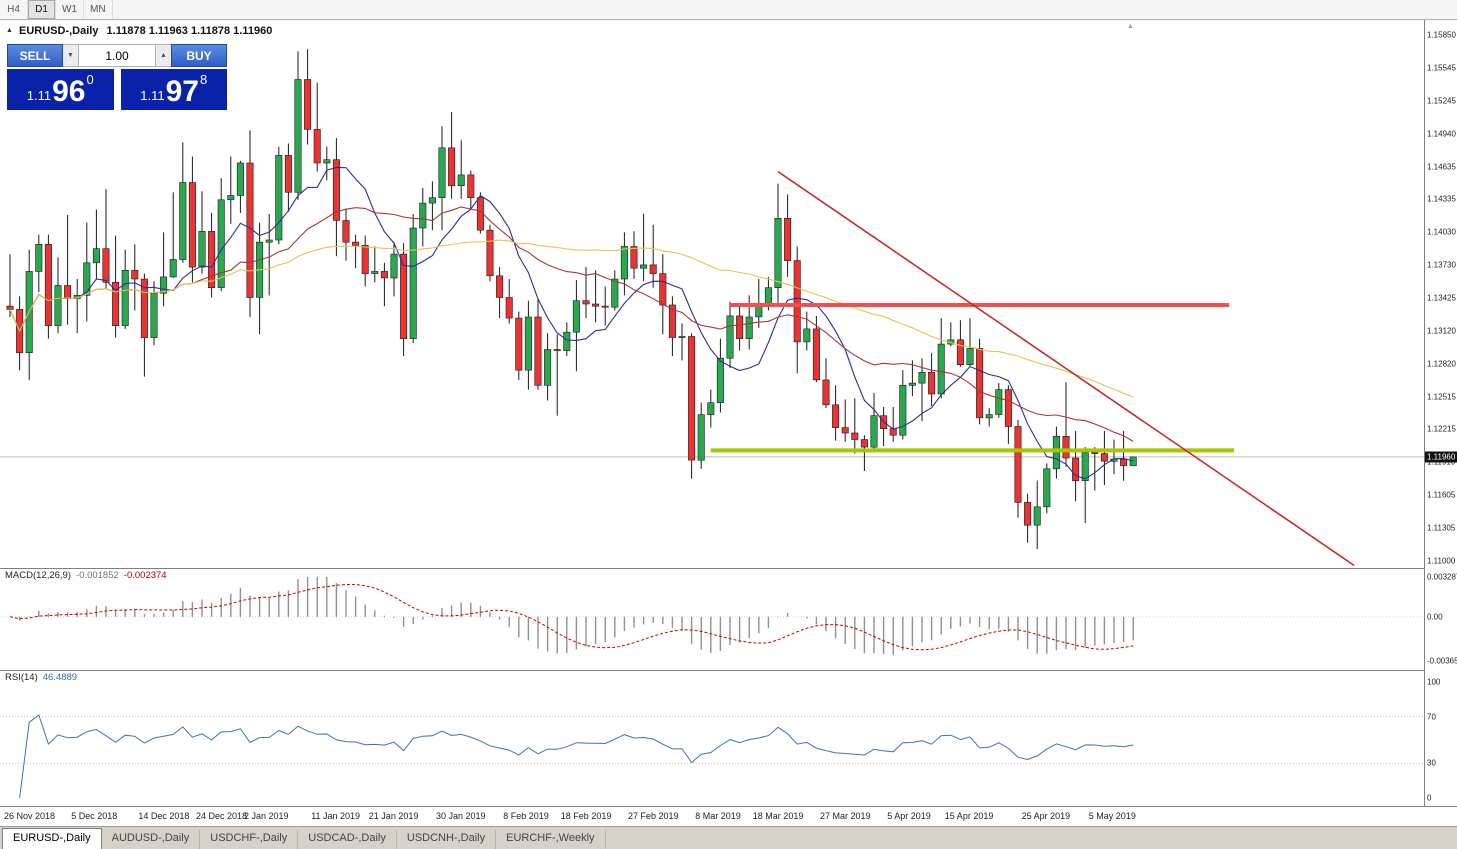 The image size is (1457, 849). I want to click on date-label: 27 Mar 2019, so click(845, 816).